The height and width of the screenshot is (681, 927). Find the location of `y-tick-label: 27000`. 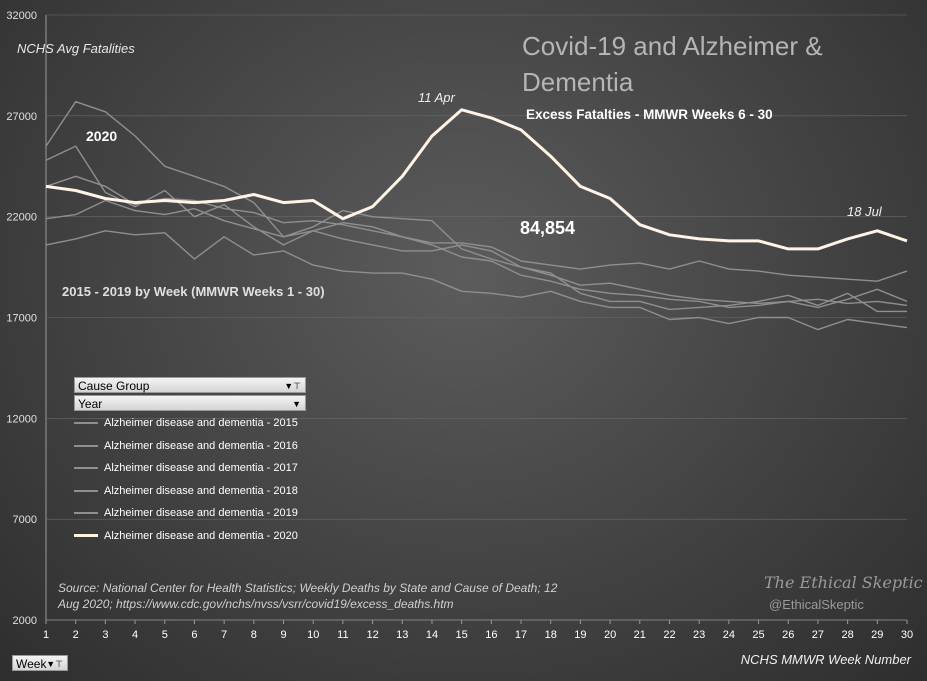

y-tick-label: 27000 is located at coordinates (21, 117).